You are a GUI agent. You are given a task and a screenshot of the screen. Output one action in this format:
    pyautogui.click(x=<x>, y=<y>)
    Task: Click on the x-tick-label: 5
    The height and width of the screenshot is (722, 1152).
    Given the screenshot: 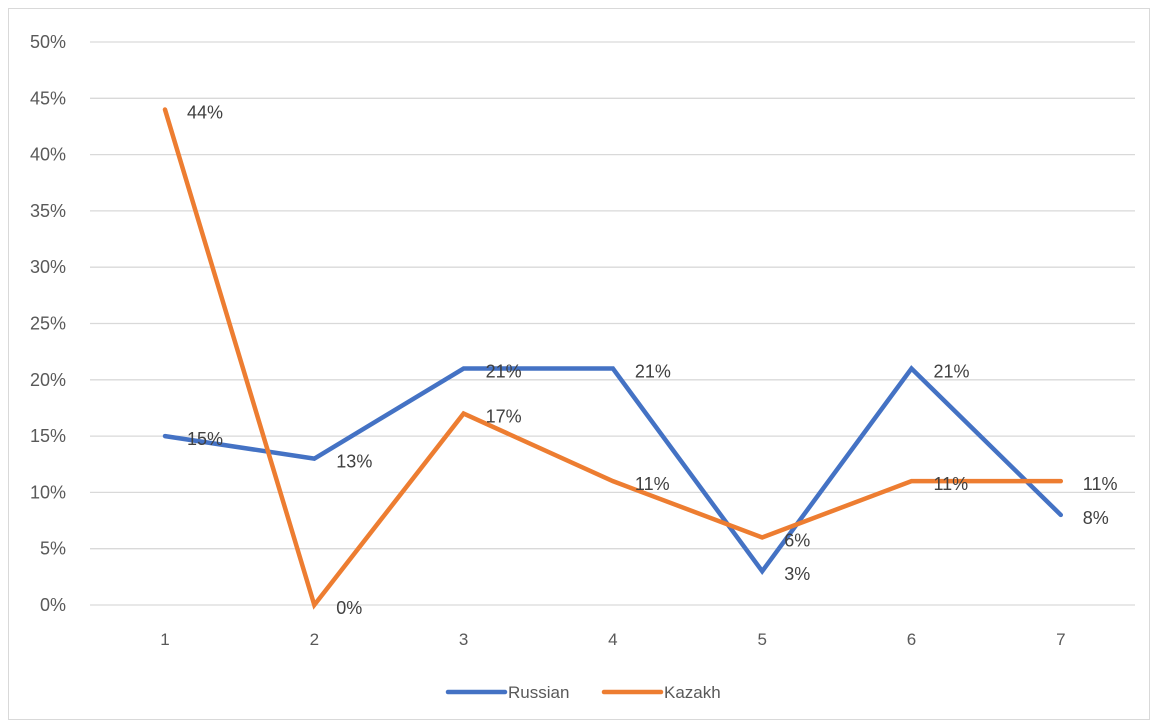 What is the action you would take?
    pyautogui.click(x=761, y=639)
    